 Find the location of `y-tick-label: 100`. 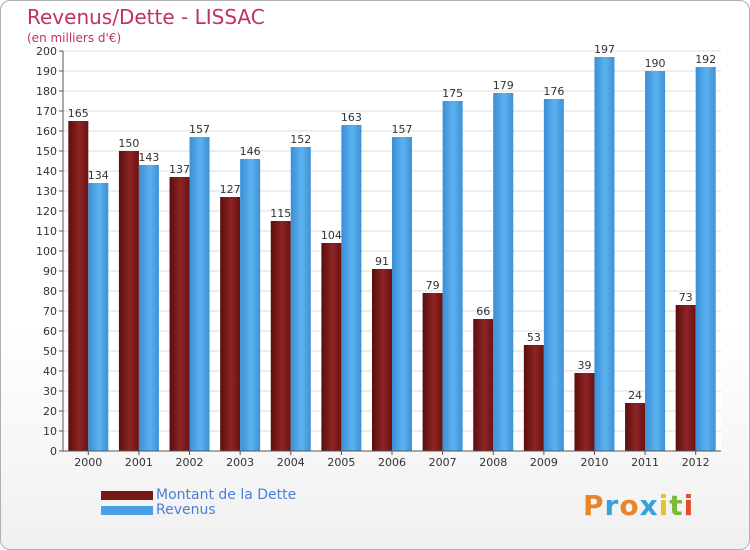

y-tick-label: 100 is located at coordinates (46, 251).